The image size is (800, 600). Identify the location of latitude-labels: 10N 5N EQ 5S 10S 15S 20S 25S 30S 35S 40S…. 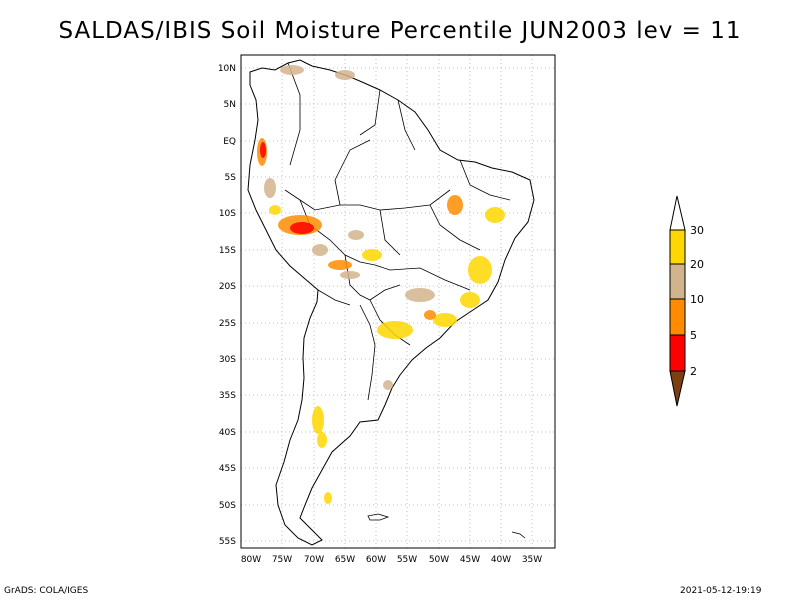
(227, 305).